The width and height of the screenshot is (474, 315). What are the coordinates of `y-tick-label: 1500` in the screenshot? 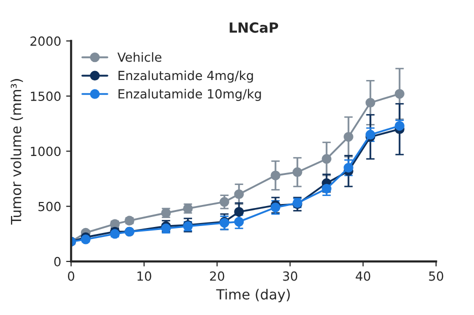 It's located at (45, 96).